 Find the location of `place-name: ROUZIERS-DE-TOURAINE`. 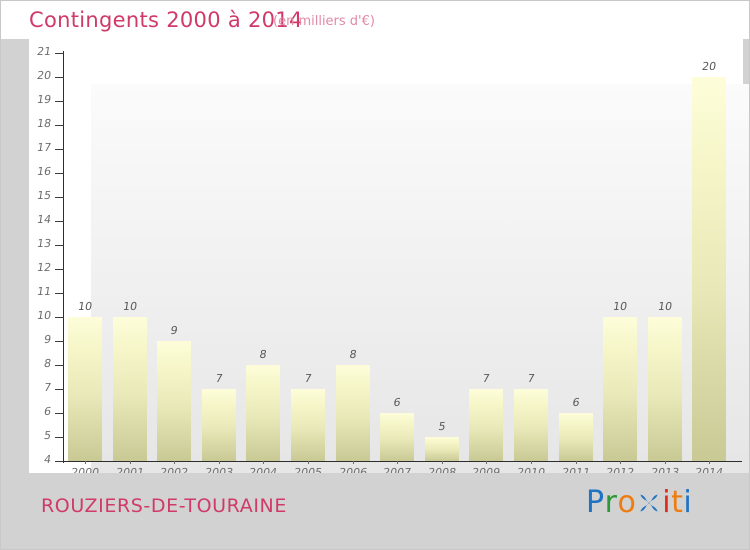

place-name: ROUZIERS-DE-TOURAINE is located at coordinates (164, 506).